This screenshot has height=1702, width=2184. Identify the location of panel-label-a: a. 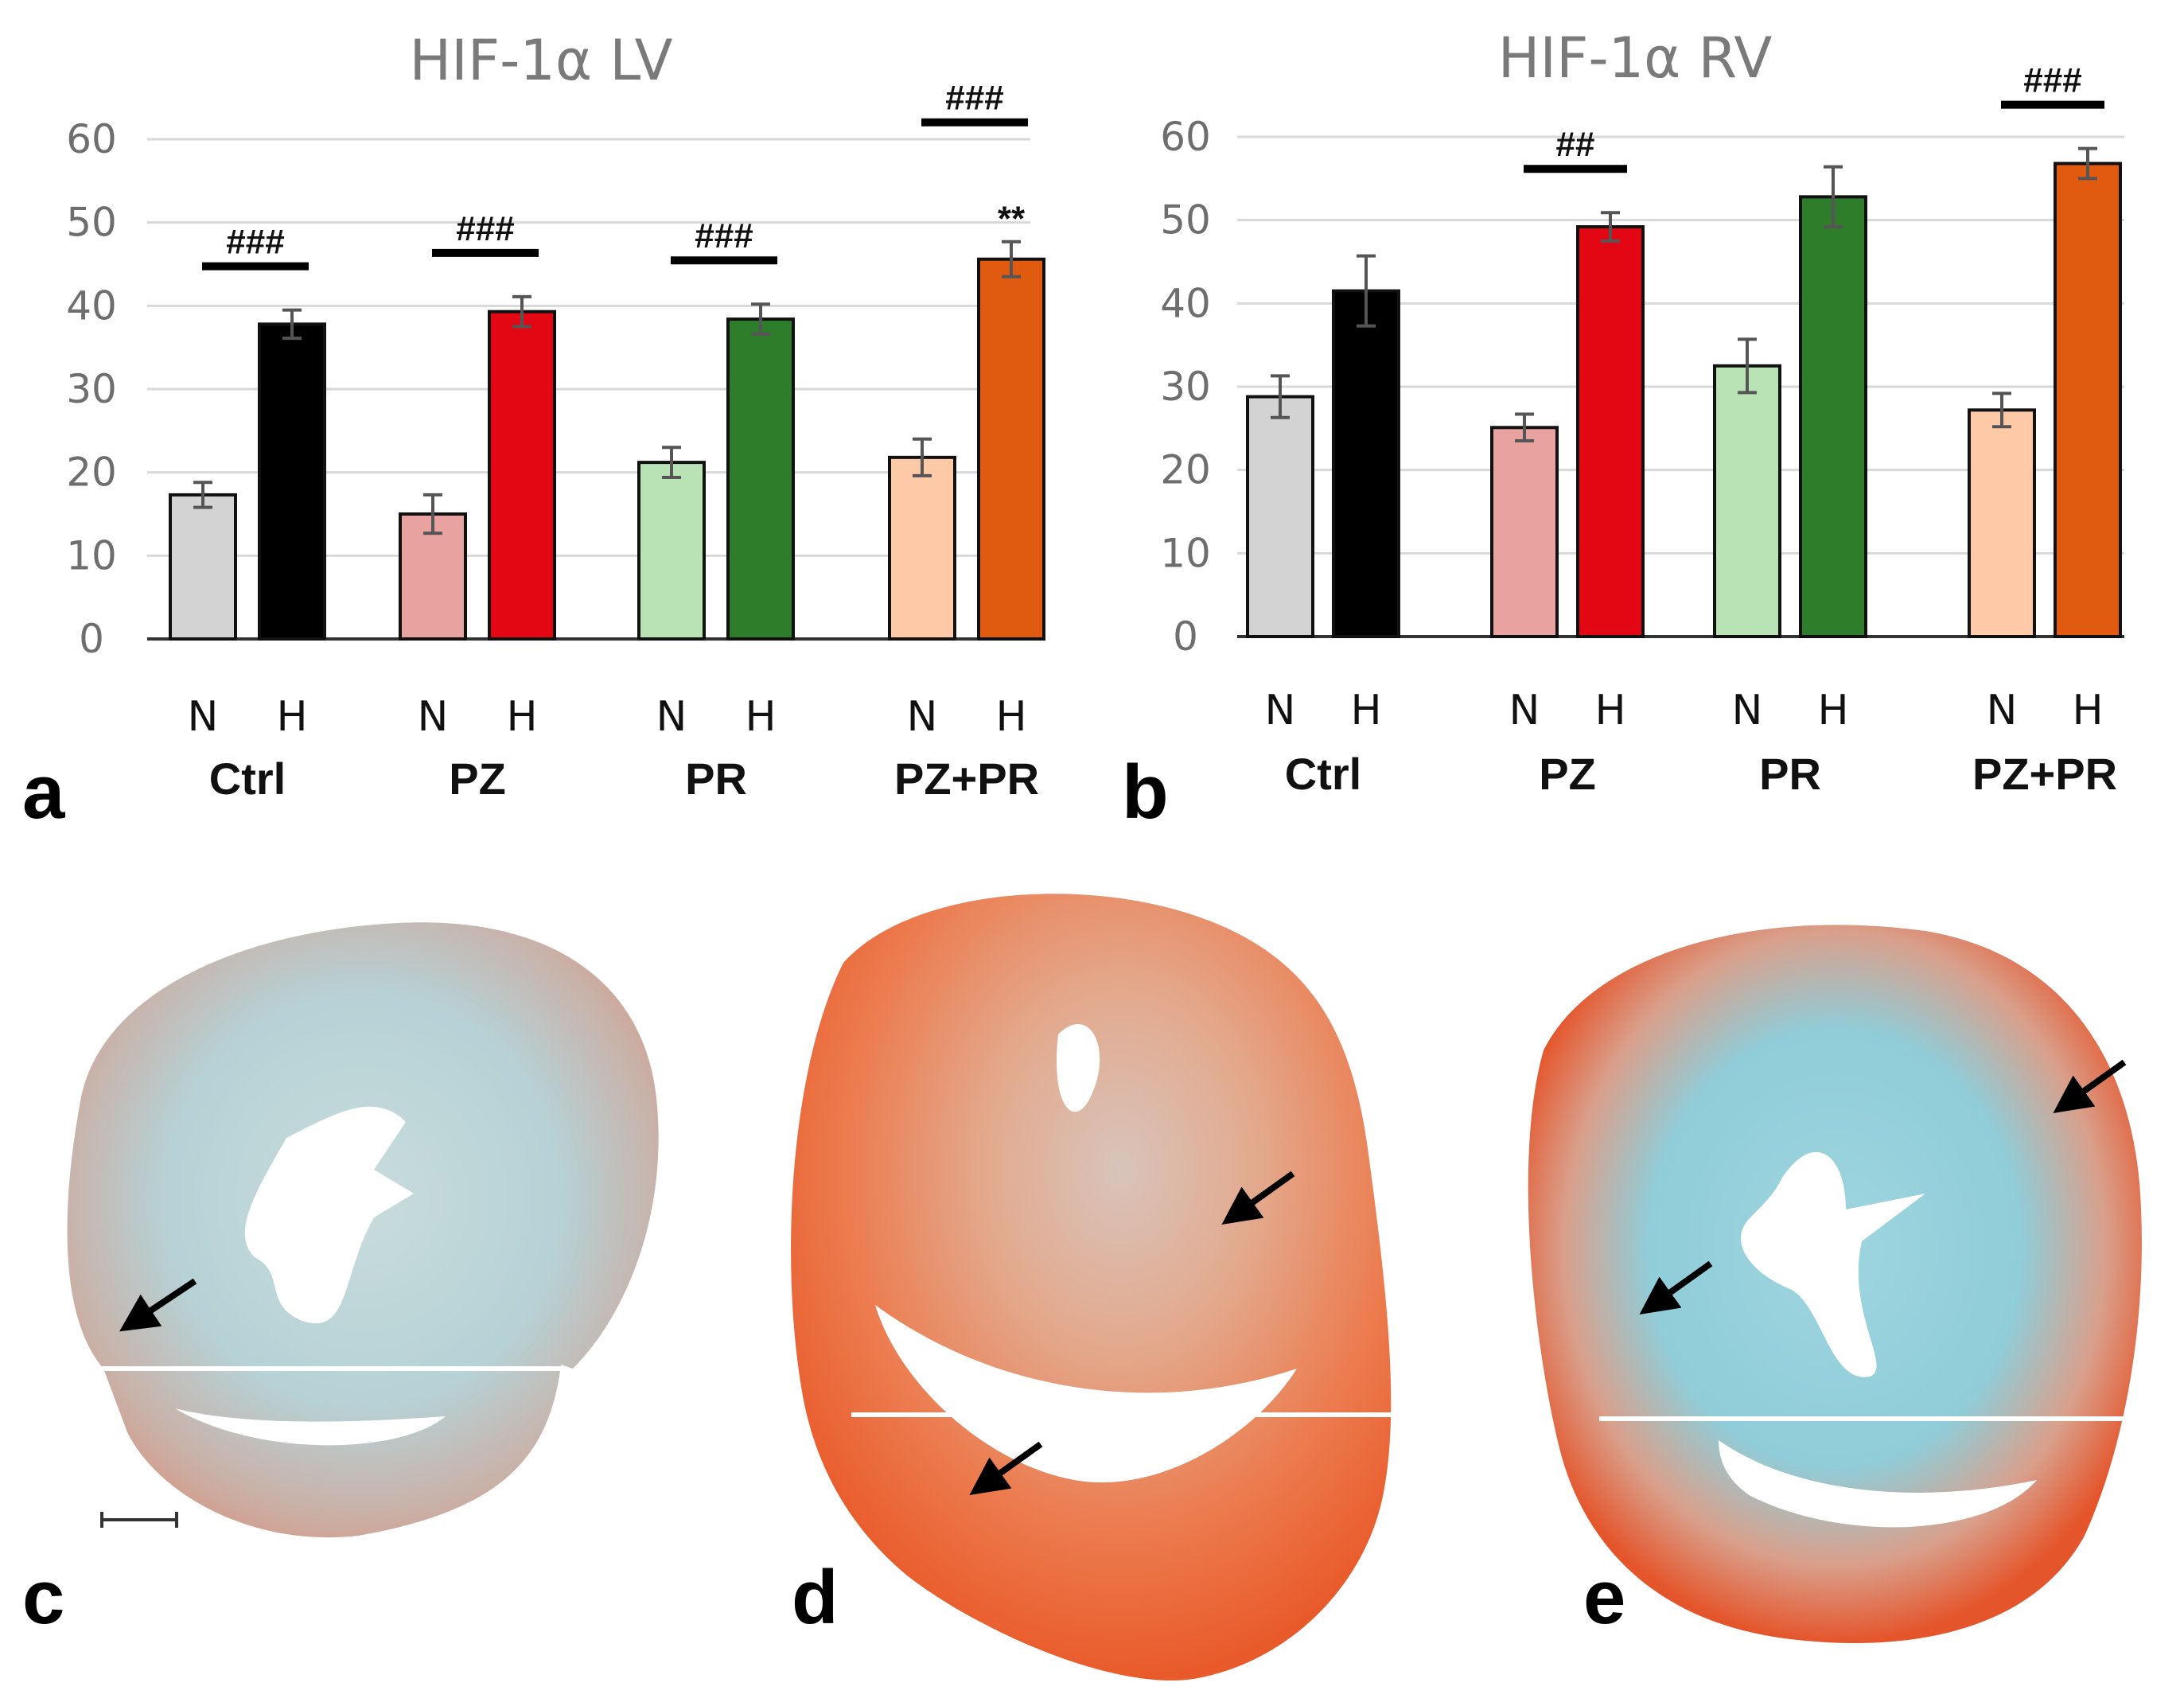
(43, 792).